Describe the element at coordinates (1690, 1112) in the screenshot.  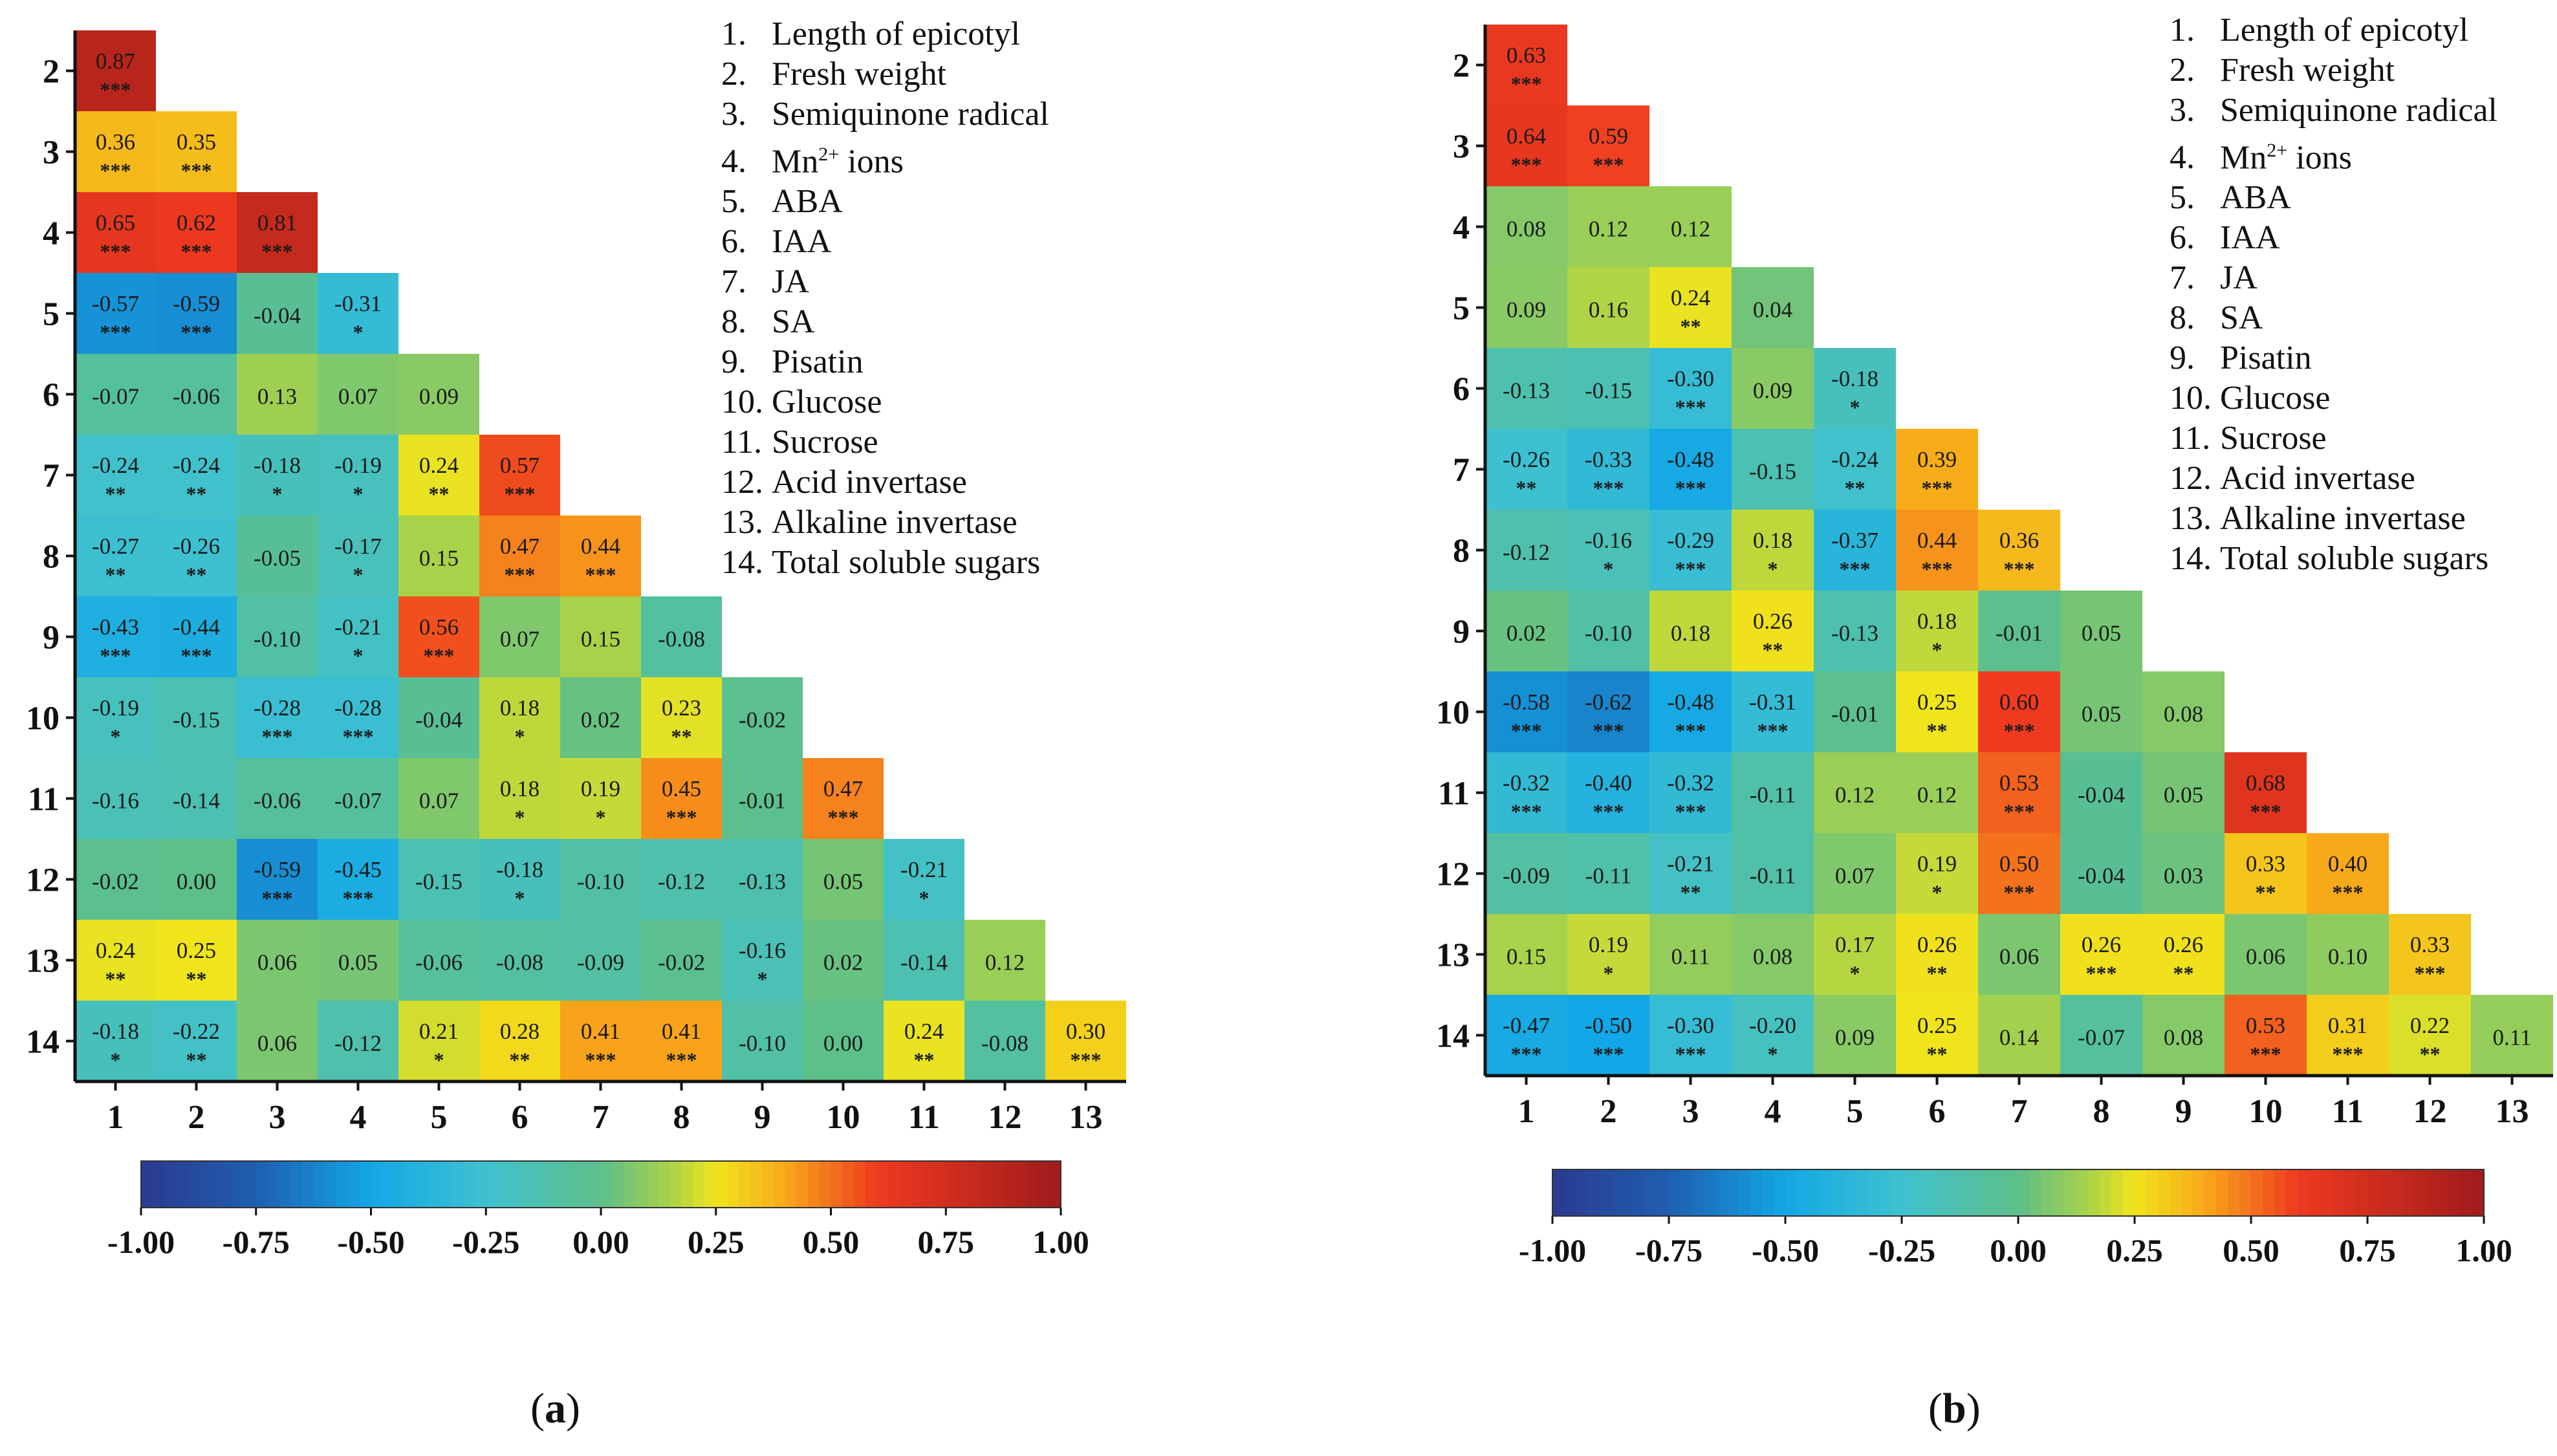
I see `x-tick-label: 3` at that location.